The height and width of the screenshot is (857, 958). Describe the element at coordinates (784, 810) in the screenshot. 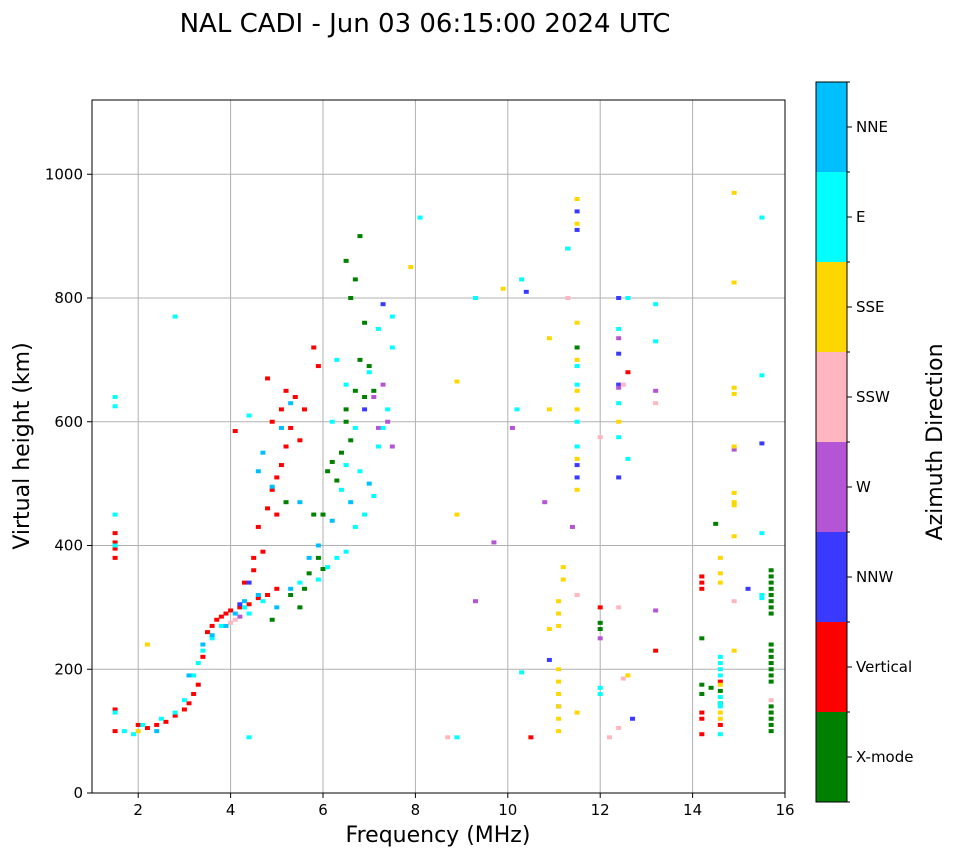

I see `x-tick-label: 16` at that location.